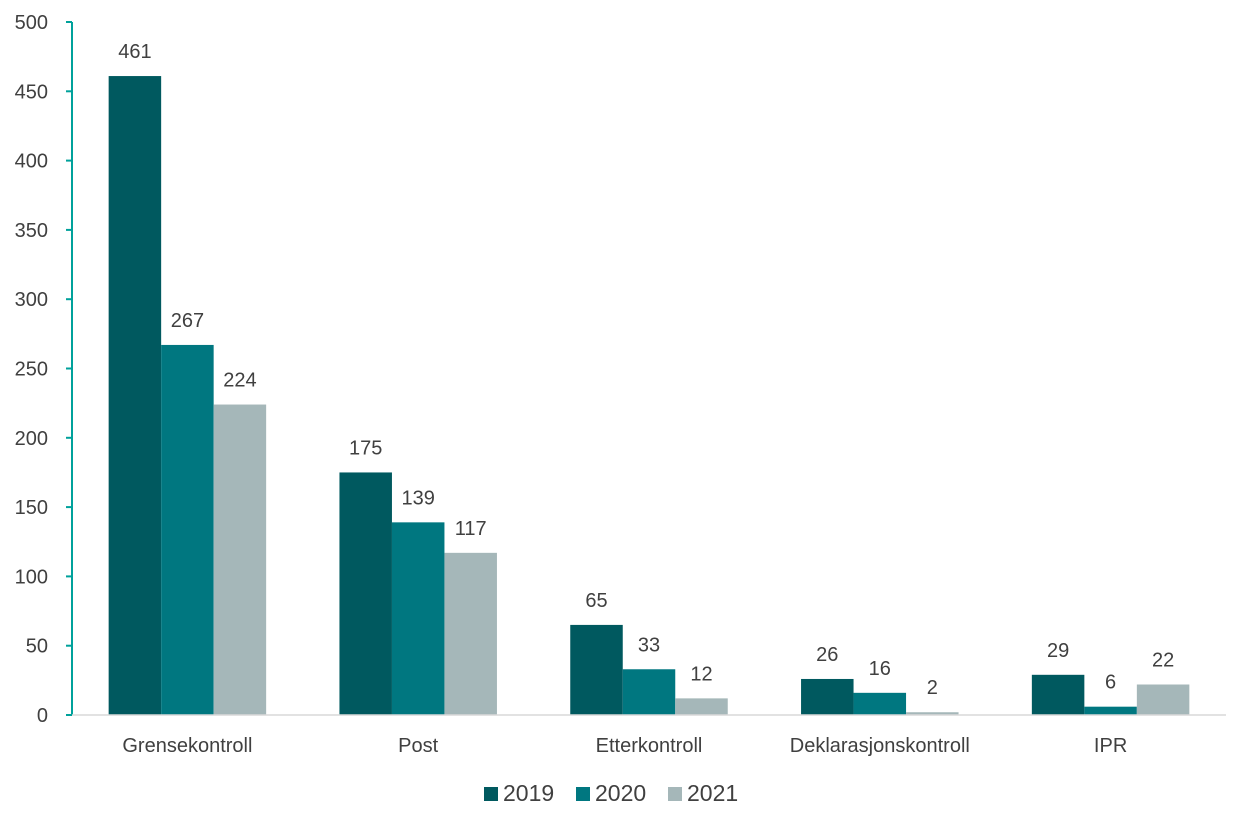 The height and width of the screenshot is (816, 1236). Describe the element at coordinates (31, 508) in the screenshot. I see `y-tick-label: 150` at that location.